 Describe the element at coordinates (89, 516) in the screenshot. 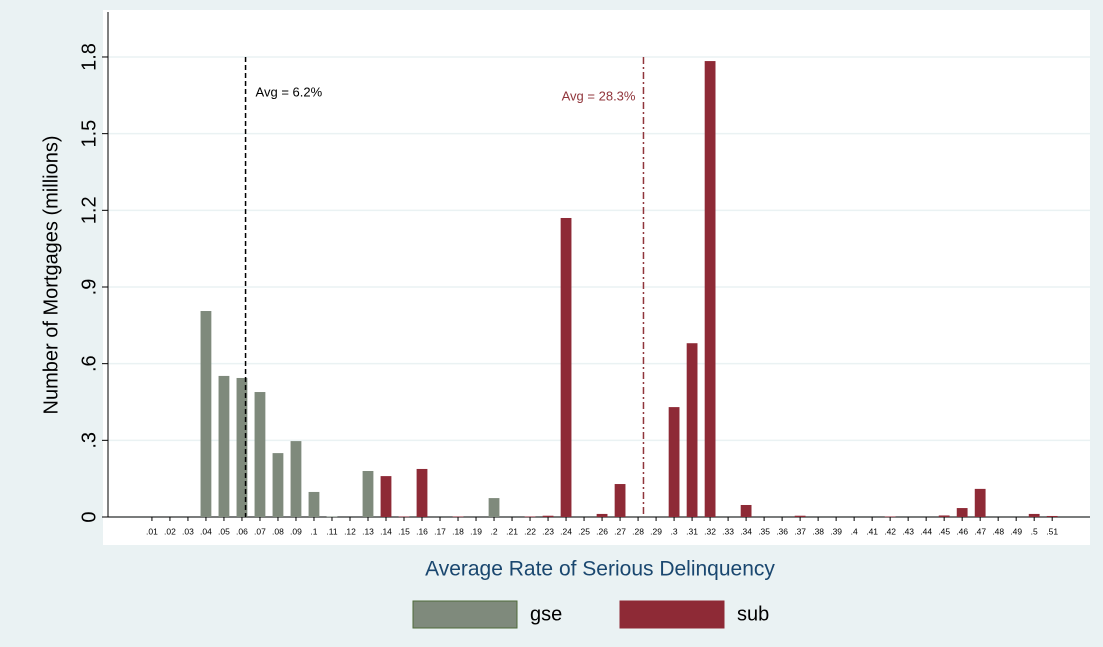

I see `y-tick-label: 0` at that location.